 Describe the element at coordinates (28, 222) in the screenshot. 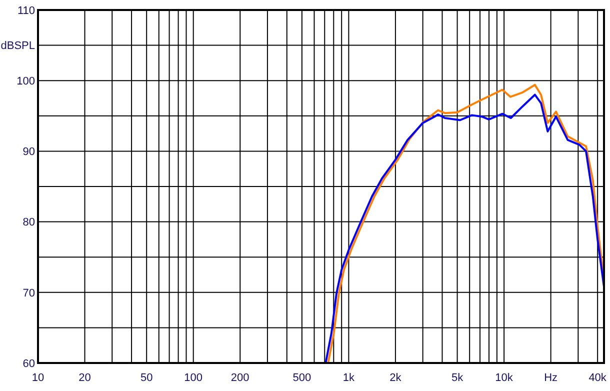

I see `y-tick-label: 80` at that location.